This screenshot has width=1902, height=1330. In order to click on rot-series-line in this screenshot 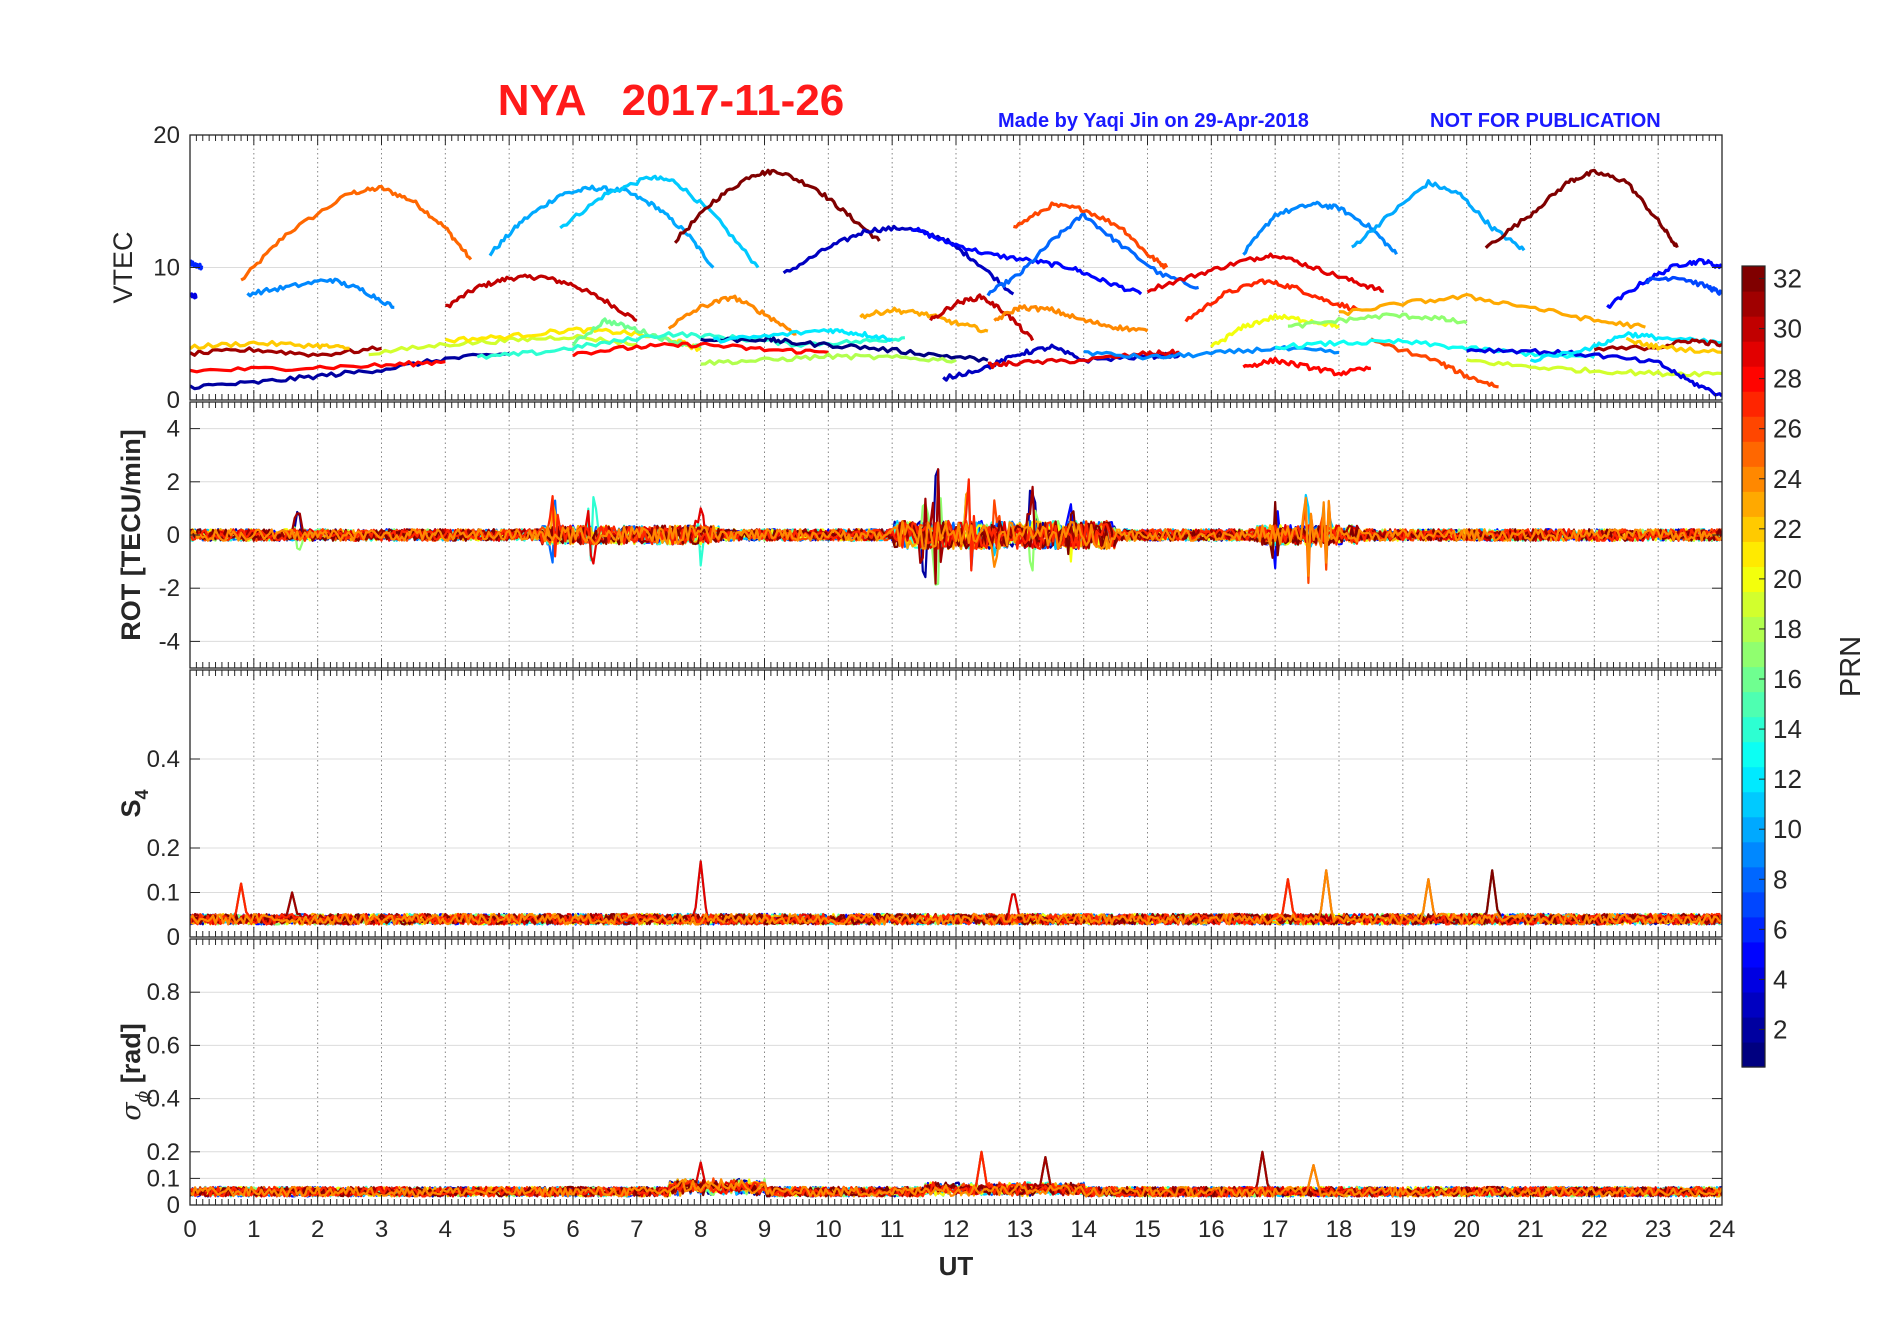, I will do `click(956, 526)`.